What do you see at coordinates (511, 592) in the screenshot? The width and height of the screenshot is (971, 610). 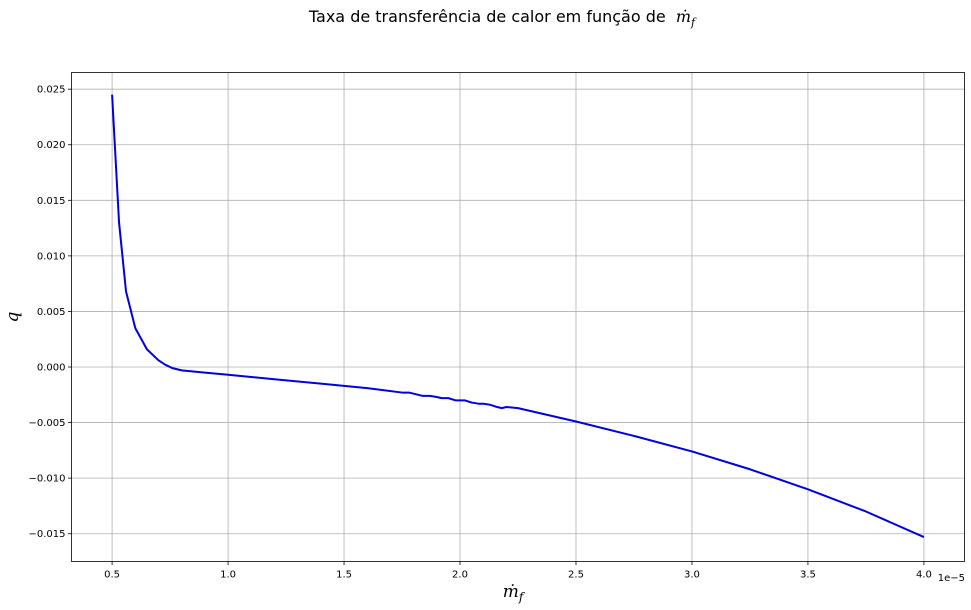 I see `x-axis-label-main: ṁ` at bounding box center [511, 592].